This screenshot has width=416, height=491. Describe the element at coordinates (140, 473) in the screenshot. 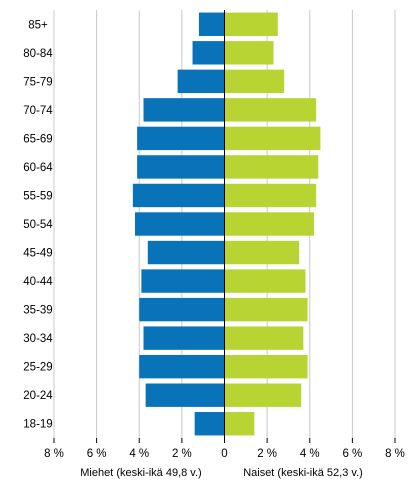

I see `legend-label-miehet: Miehet (keski-ikä 49,8 v.)` at that location.